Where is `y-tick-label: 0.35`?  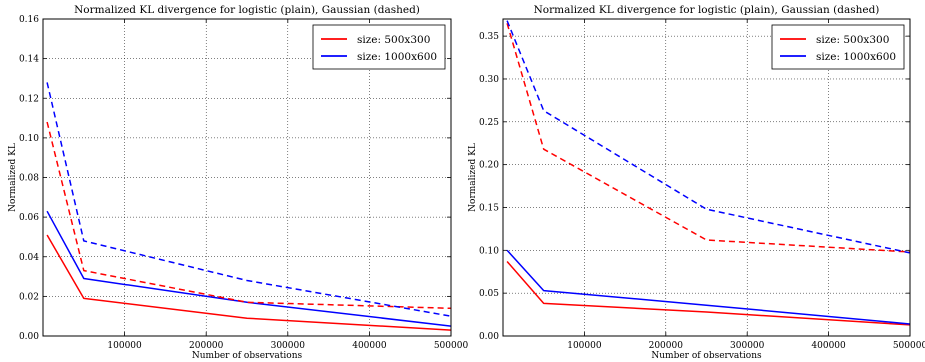
y-tick-label: 0.35 is located at coordinates (489, 37).